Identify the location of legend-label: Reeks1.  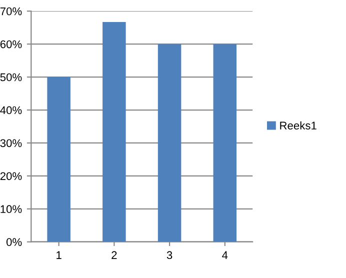
(298, 125).